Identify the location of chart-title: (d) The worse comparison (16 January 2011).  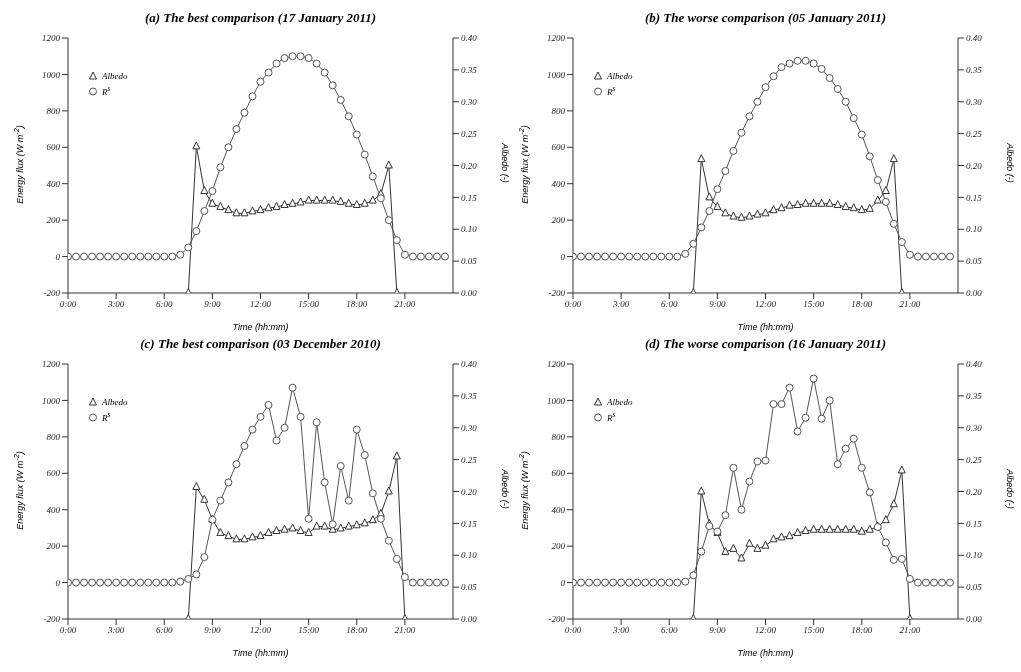
(765, 344).